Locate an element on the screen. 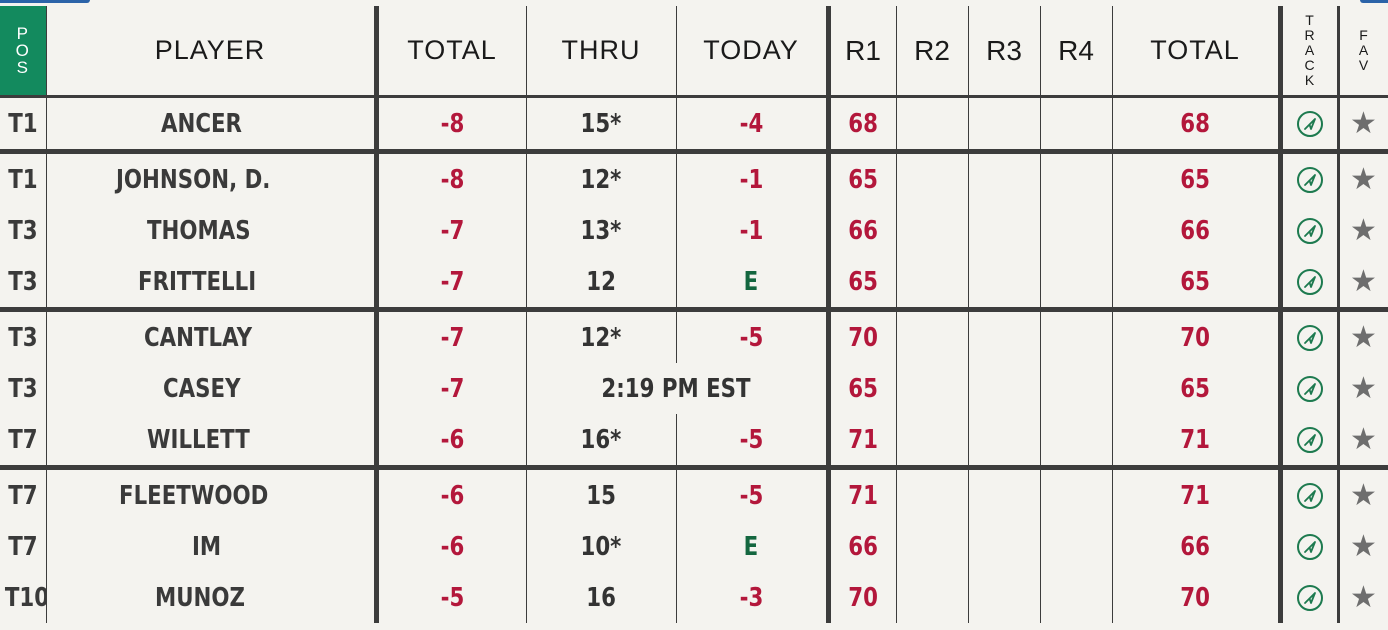 The image size is (1388, 630). total-to-par-cell-text: -8 is located at coordinates (452, 179).